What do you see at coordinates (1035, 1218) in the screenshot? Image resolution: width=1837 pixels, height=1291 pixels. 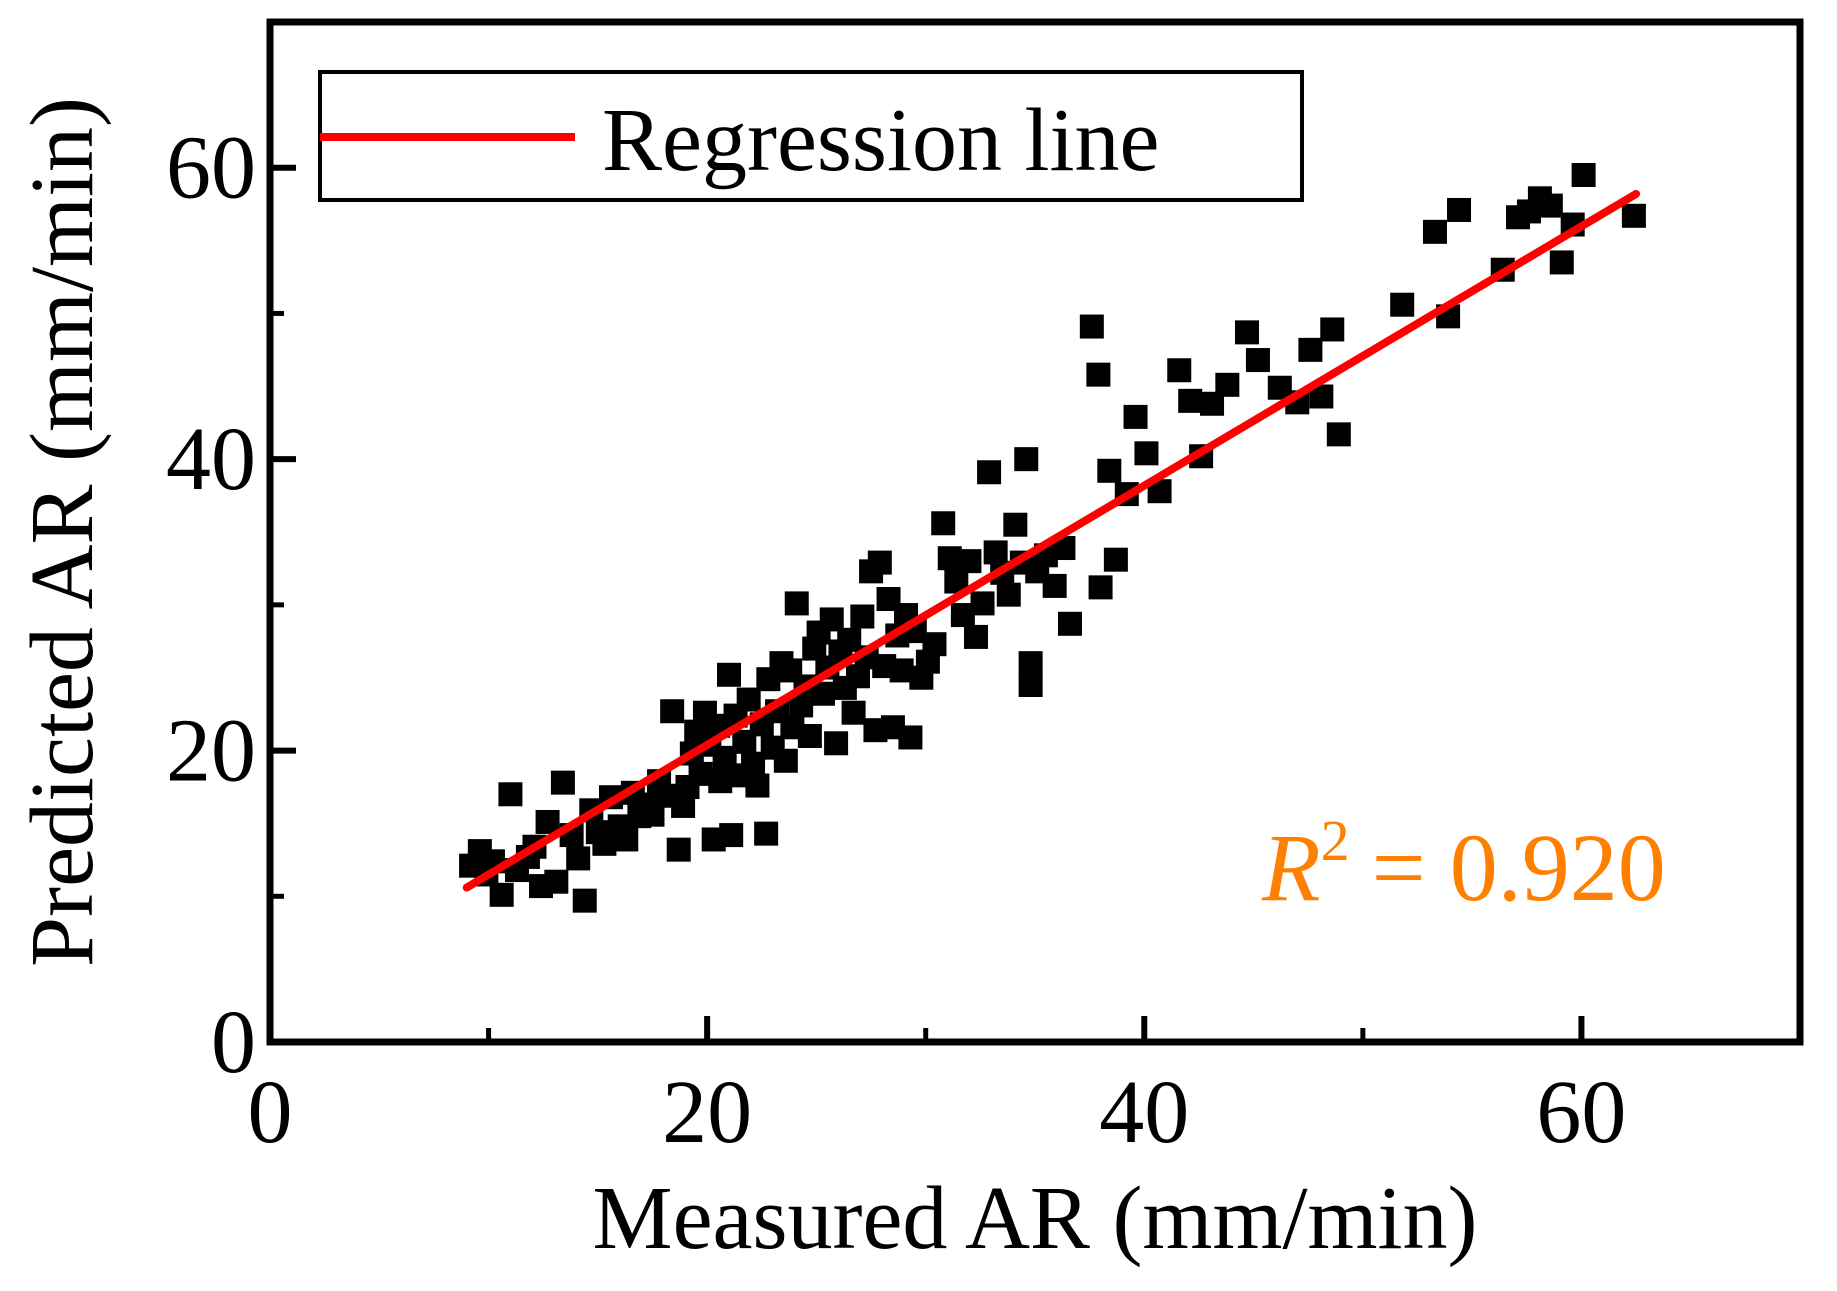 I see `x-axis-title: Measured AR (mm/min)` at bounding box center [1035, 1218].